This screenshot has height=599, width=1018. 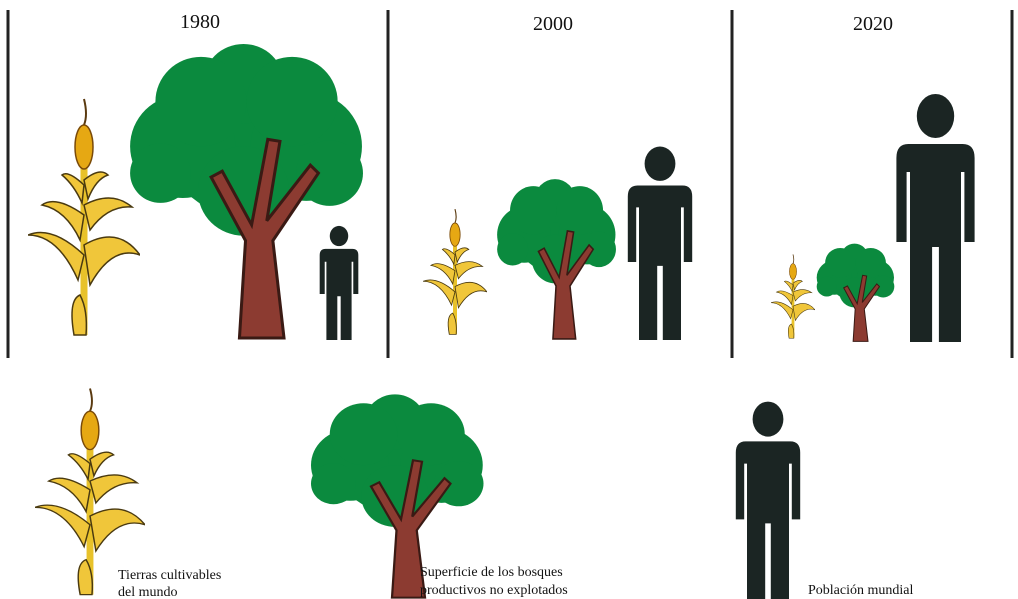 I want to click on corn-legend-icon, so click(x=90, y=491).